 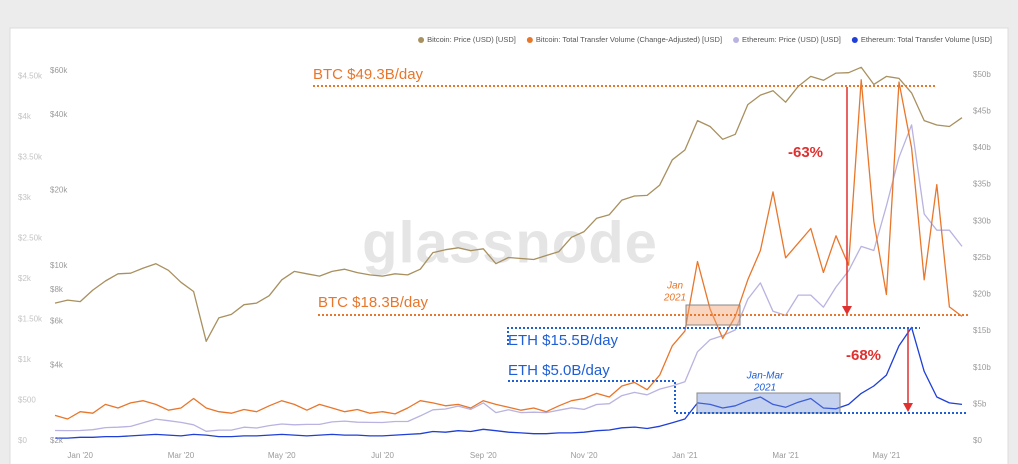 What do you see at coordinates (675, 286) in the screenshot?
I see `annotation: Jan` at bounding box center [675, 286].